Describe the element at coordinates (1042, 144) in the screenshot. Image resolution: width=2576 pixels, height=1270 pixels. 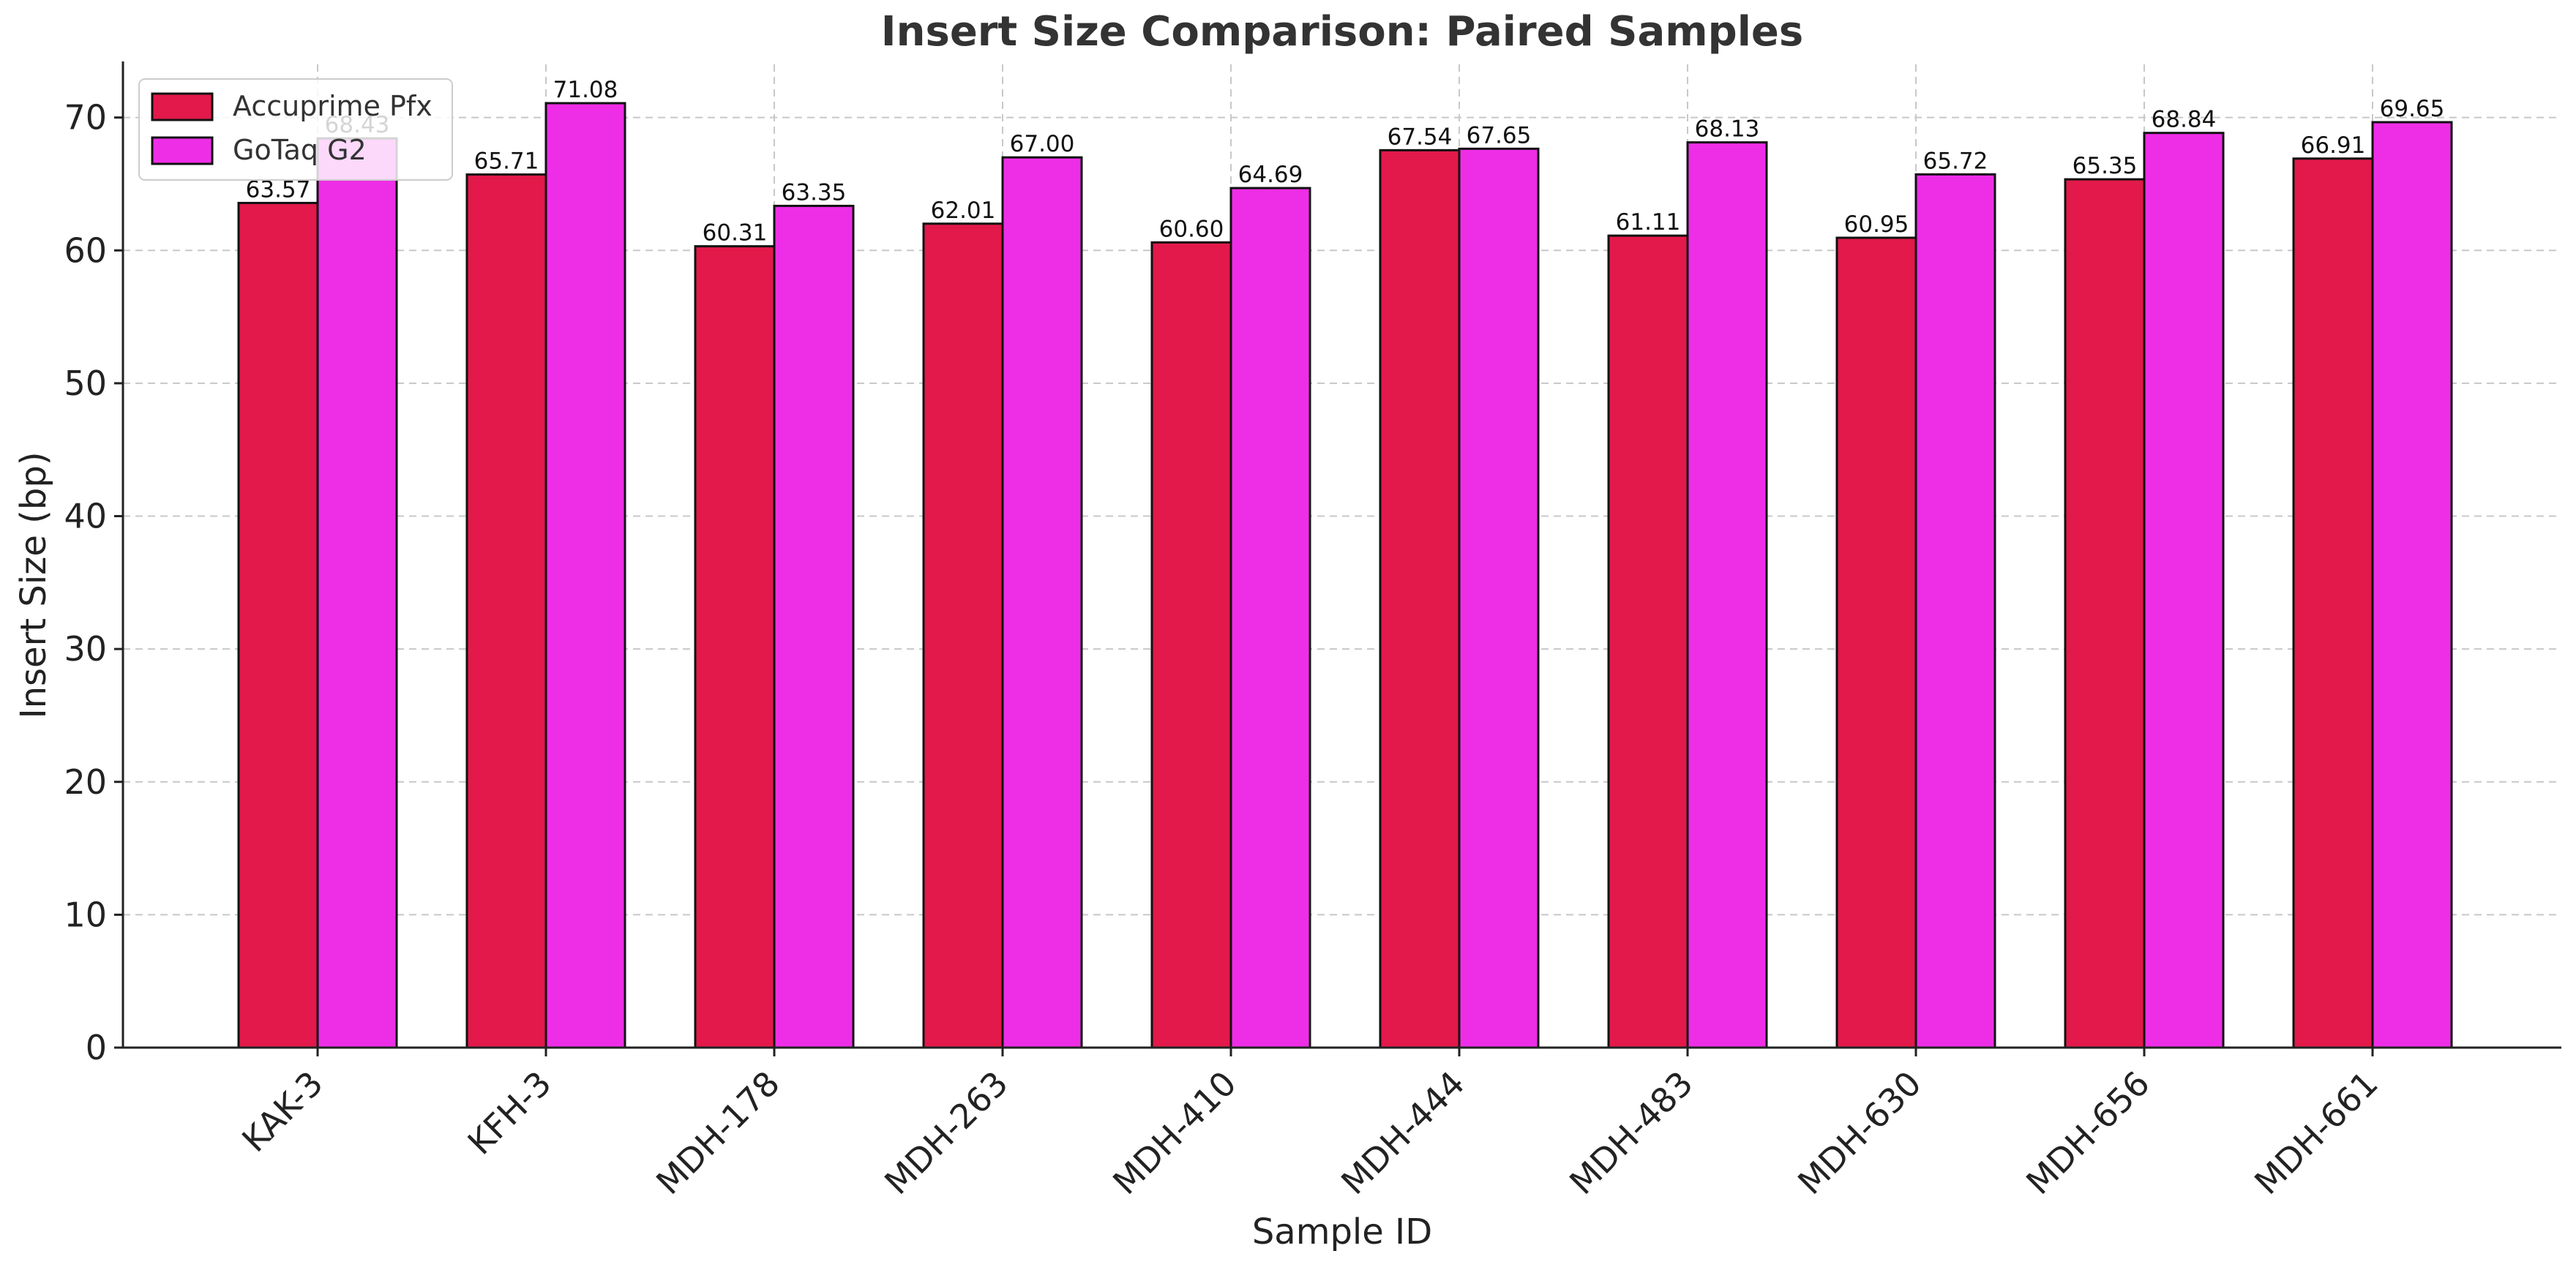
I see `data-label: 67.00` at that location.